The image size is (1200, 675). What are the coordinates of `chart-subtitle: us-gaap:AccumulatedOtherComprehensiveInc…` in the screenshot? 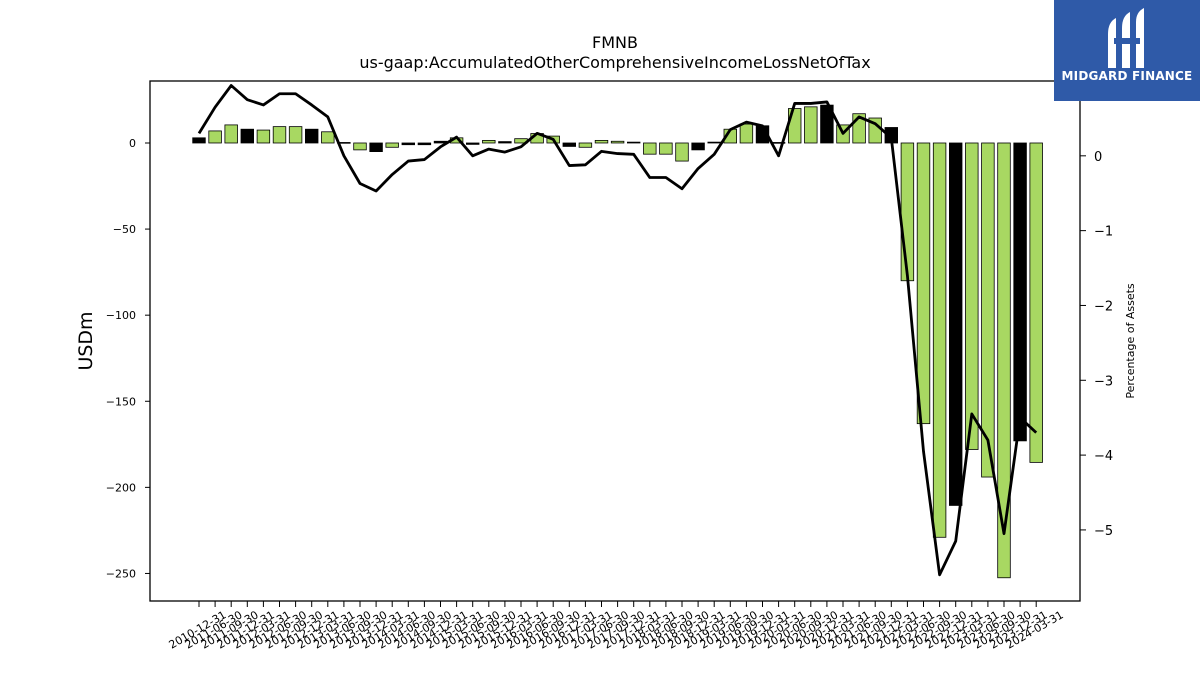 It's located at (614, 62).